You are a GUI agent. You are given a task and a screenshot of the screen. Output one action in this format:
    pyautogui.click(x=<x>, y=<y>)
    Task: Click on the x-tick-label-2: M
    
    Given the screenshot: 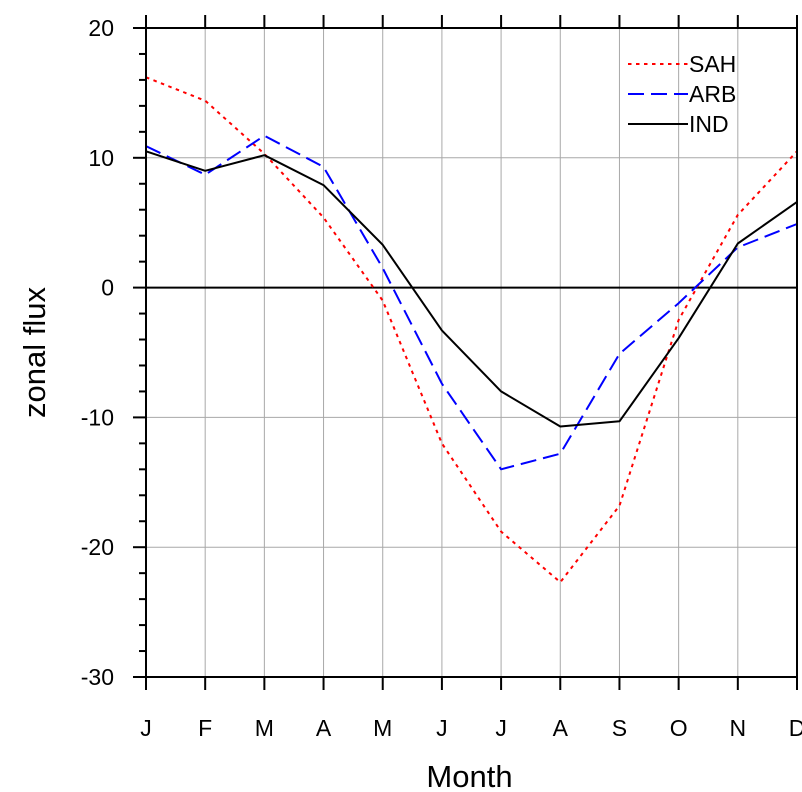 What is the action you would take?
    pyautogui.click(x=264, y=728)
    